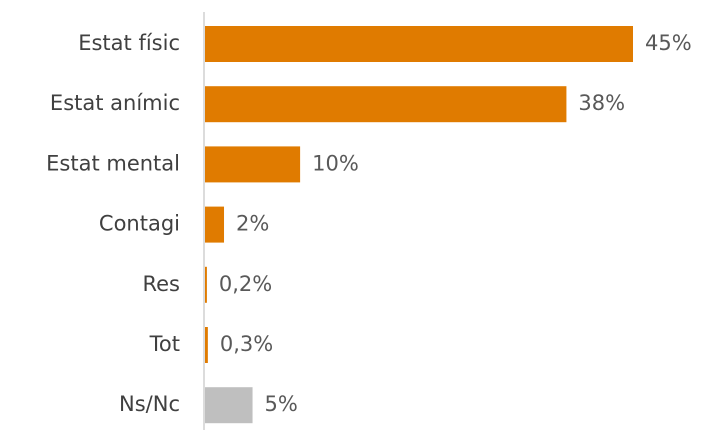 The image size is (702, 430). What do you see at coordinates (115, 103) in the screenshot?
I see `category-label: Estat anímic` at bounding box center [115, 103].